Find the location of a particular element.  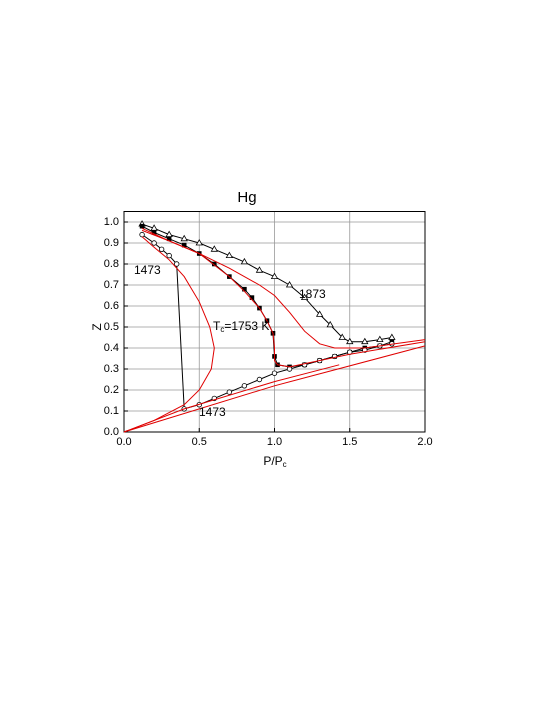

x-tick-label: 0.5 is located at coordinates (199, 442).